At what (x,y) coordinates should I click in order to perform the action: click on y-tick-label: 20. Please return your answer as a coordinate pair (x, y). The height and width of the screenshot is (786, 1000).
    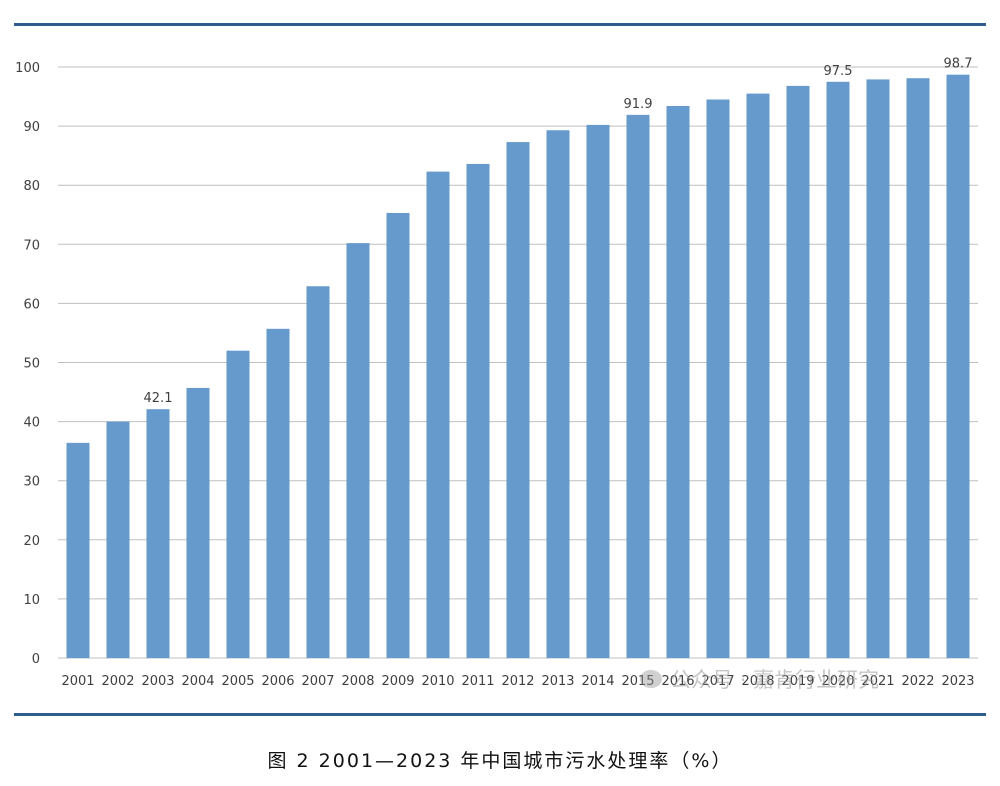
    Looking at the image, I should click on (31, 541).